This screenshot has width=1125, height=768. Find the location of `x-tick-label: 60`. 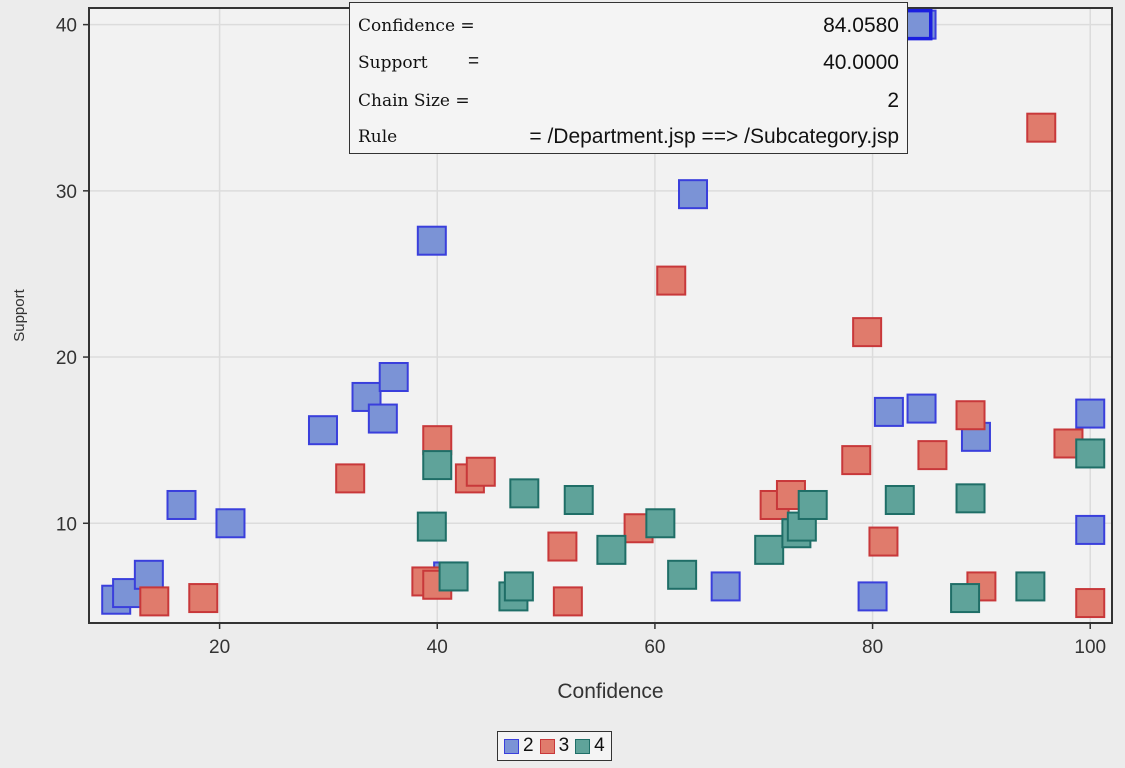

x-tick-label: 60 is located at coordinates (654, 647).